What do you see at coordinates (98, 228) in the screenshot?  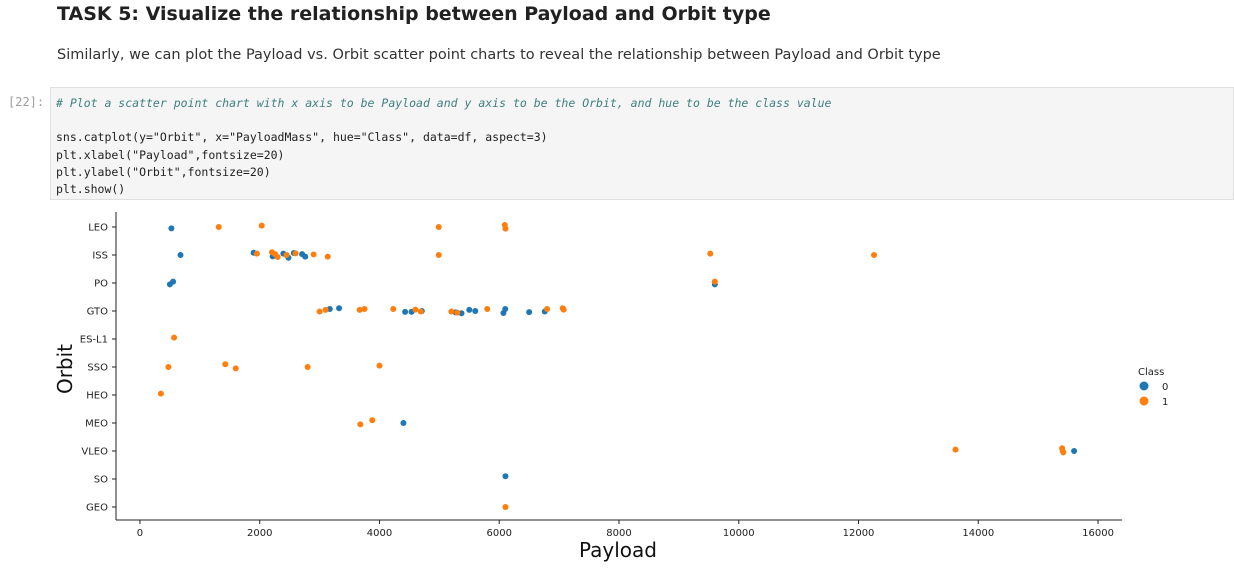 I see `y-tick-label: LEO` at bounding box center [98, 228].